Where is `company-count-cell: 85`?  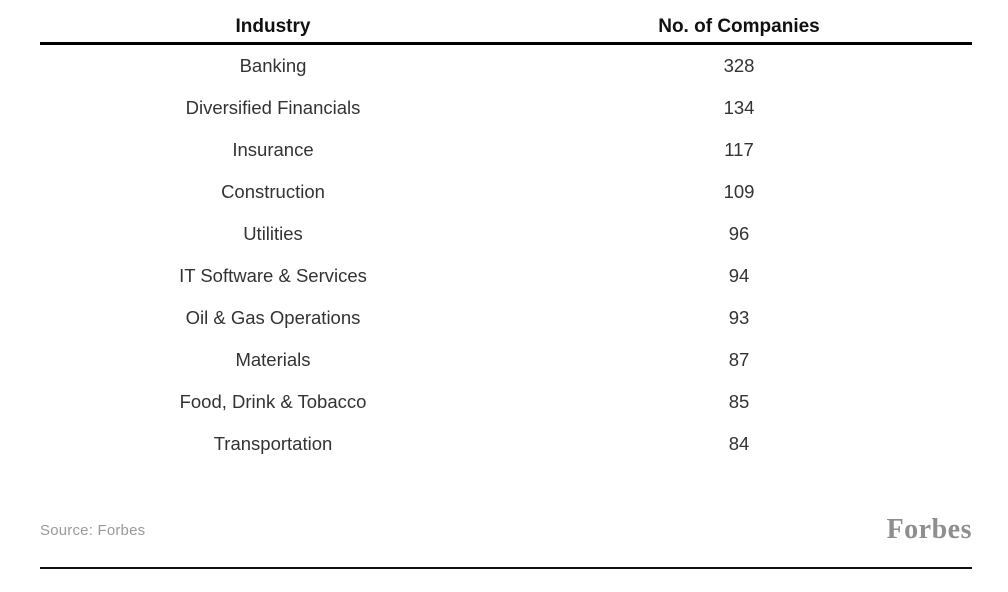 company-count-cell: 85 is located at coordinates (739, 401).